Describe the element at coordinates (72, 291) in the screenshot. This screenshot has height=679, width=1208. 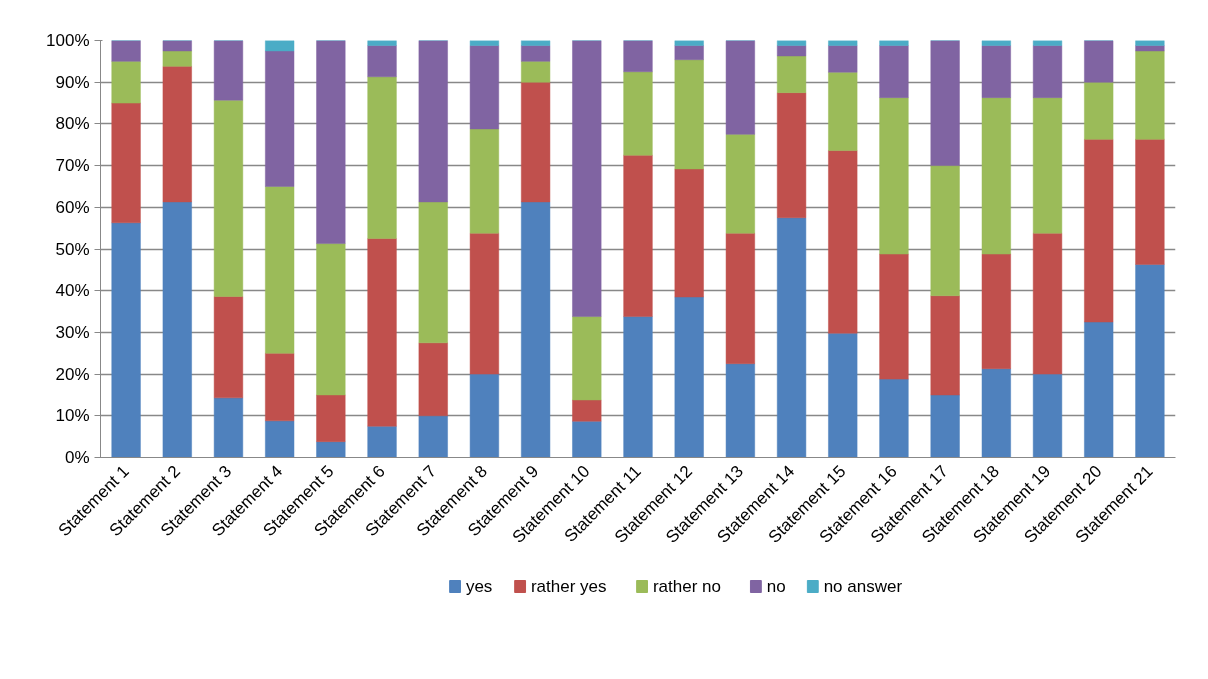
I see `y-tick-label: 40%` at that location.